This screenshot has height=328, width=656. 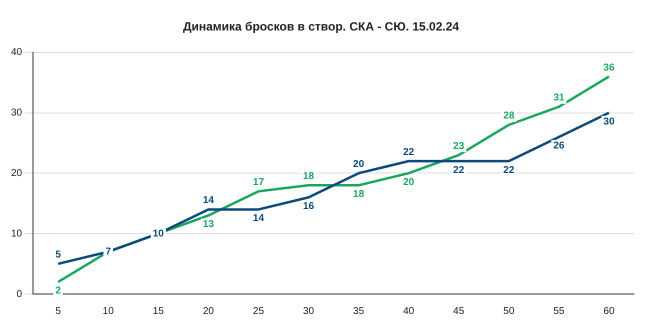 What do you see at coordinates (609, 122) in the screenshot?
I see `data-label: 30` at bounding box center [609, 122].